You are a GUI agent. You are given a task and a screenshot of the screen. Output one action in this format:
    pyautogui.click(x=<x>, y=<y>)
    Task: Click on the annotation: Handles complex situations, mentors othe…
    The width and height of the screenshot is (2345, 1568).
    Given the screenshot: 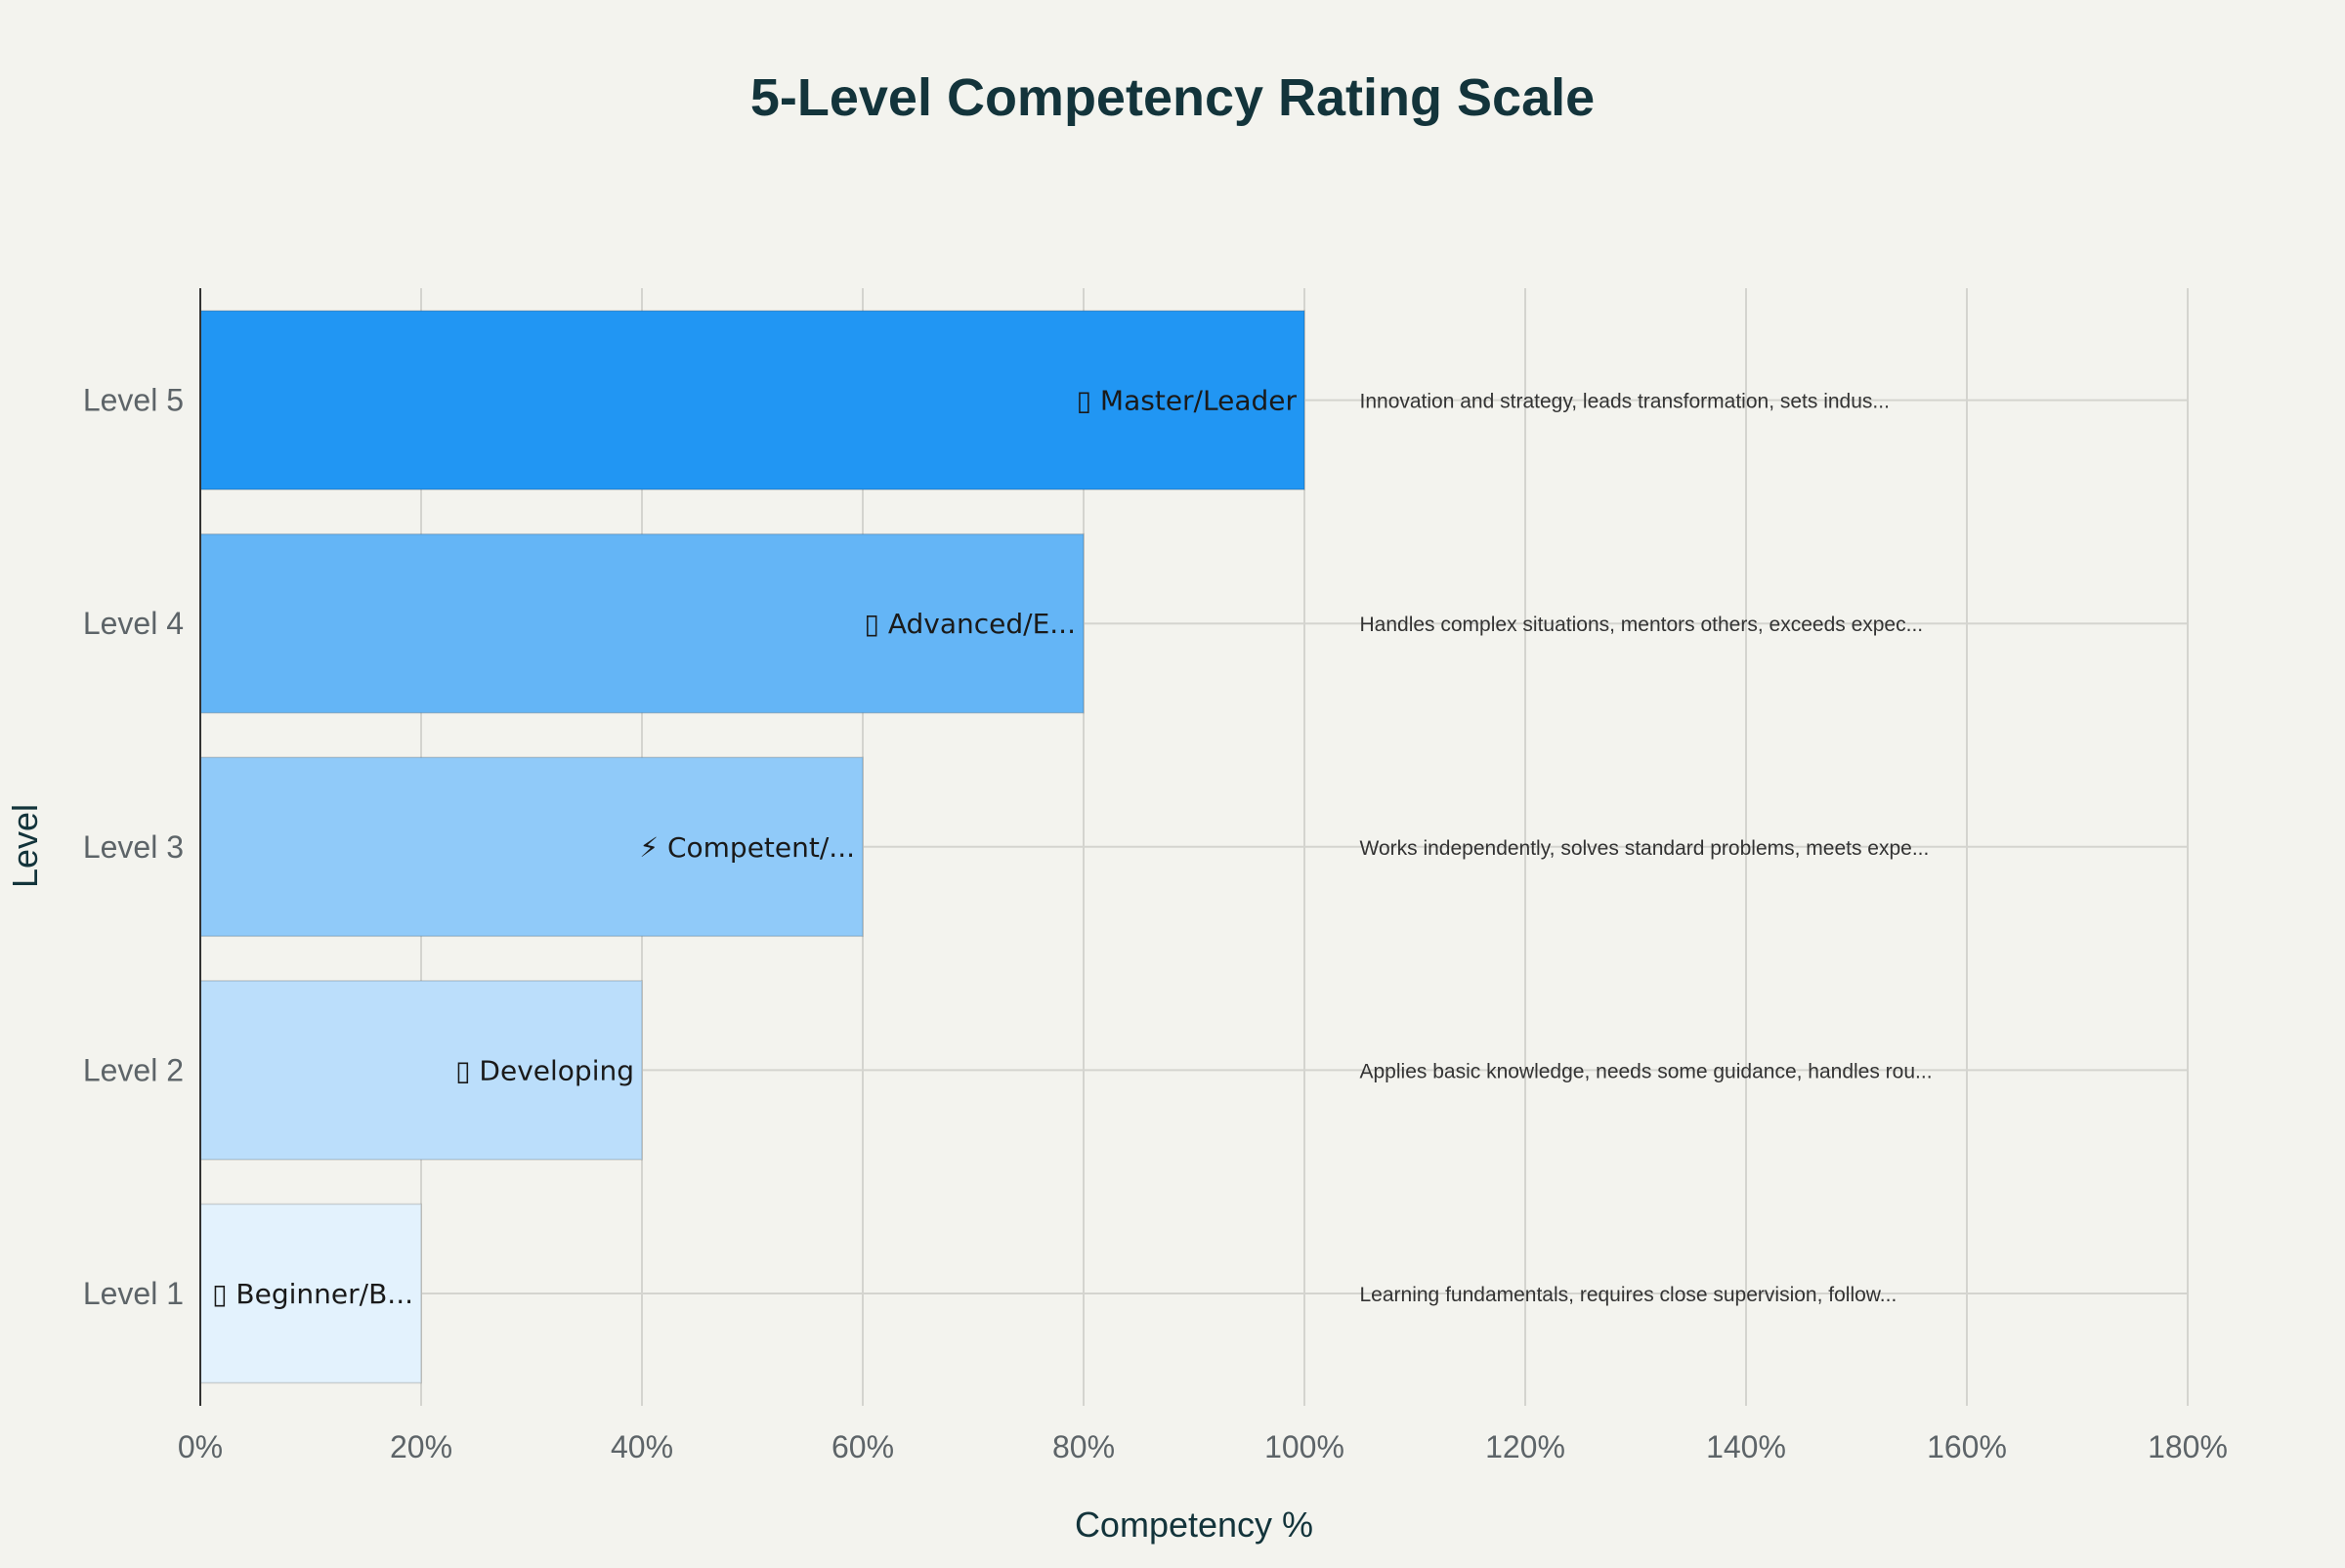 What is the action you would take?
    pyautogui.click(x=1642, y=625)
    